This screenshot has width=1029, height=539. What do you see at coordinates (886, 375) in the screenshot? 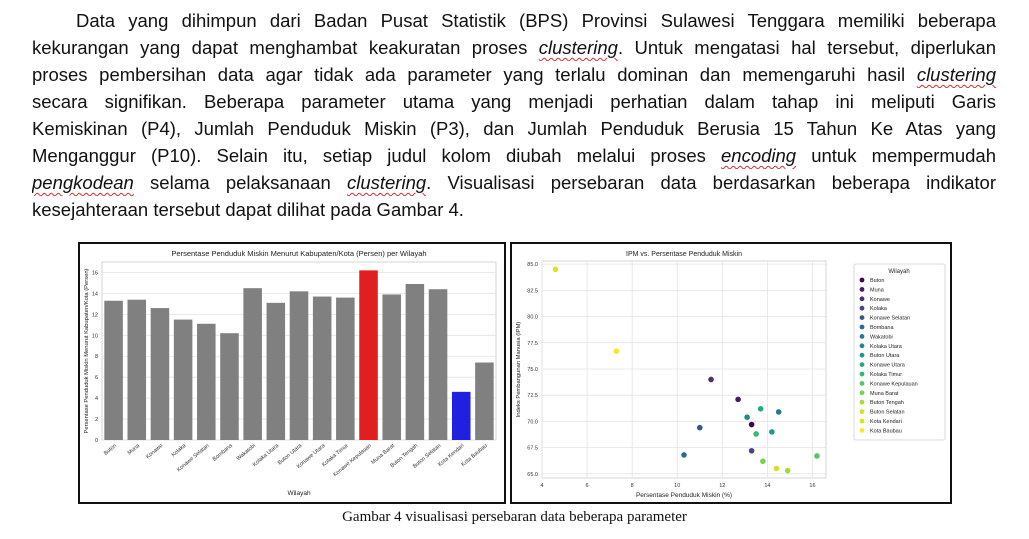
I see `legend-label: Kolaka Timur` at bounding box center [886, 375].